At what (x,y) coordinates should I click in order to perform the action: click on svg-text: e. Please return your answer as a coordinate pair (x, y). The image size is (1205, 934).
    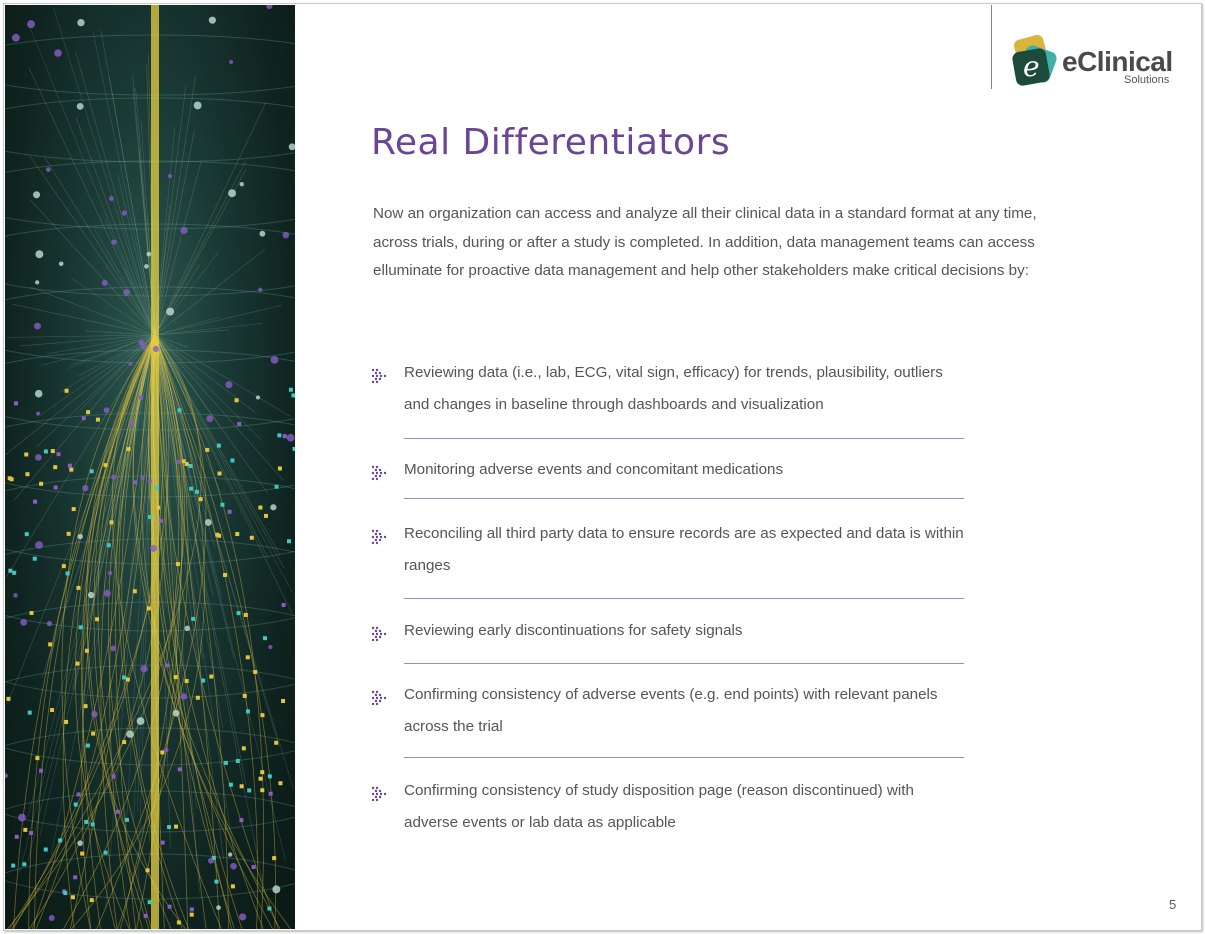
    Looking at the image, I should click on (1031, 66).